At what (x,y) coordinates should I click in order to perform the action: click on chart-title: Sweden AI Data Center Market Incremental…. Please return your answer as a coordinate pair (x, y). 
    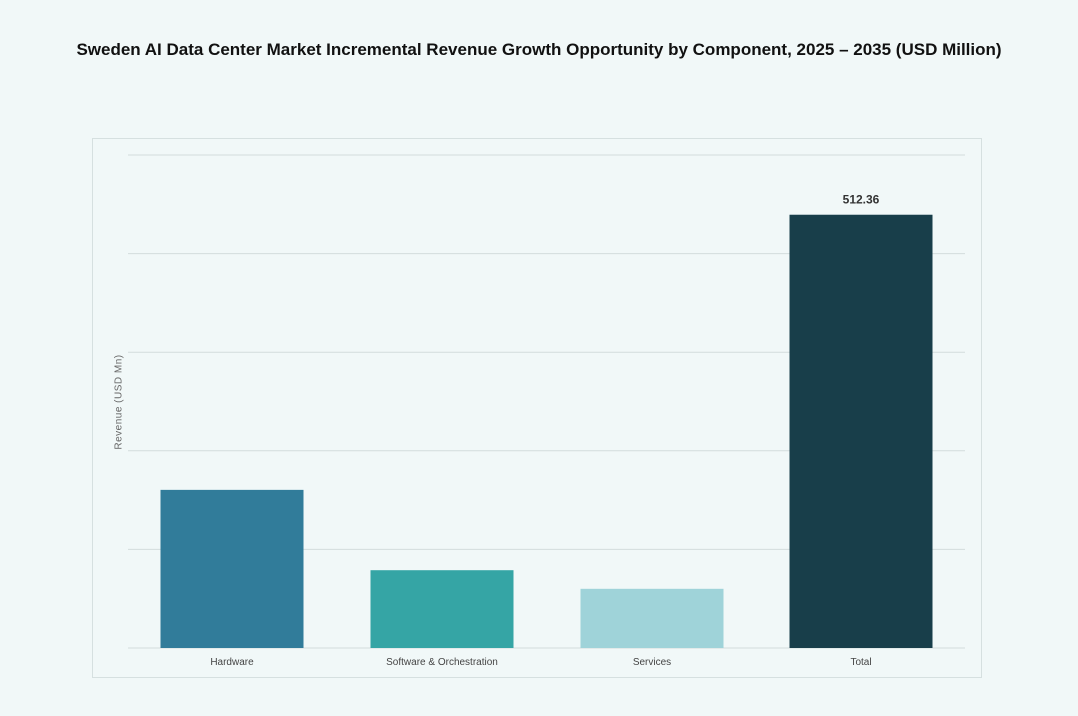
    Looking at the image, I should click on (539, 49).